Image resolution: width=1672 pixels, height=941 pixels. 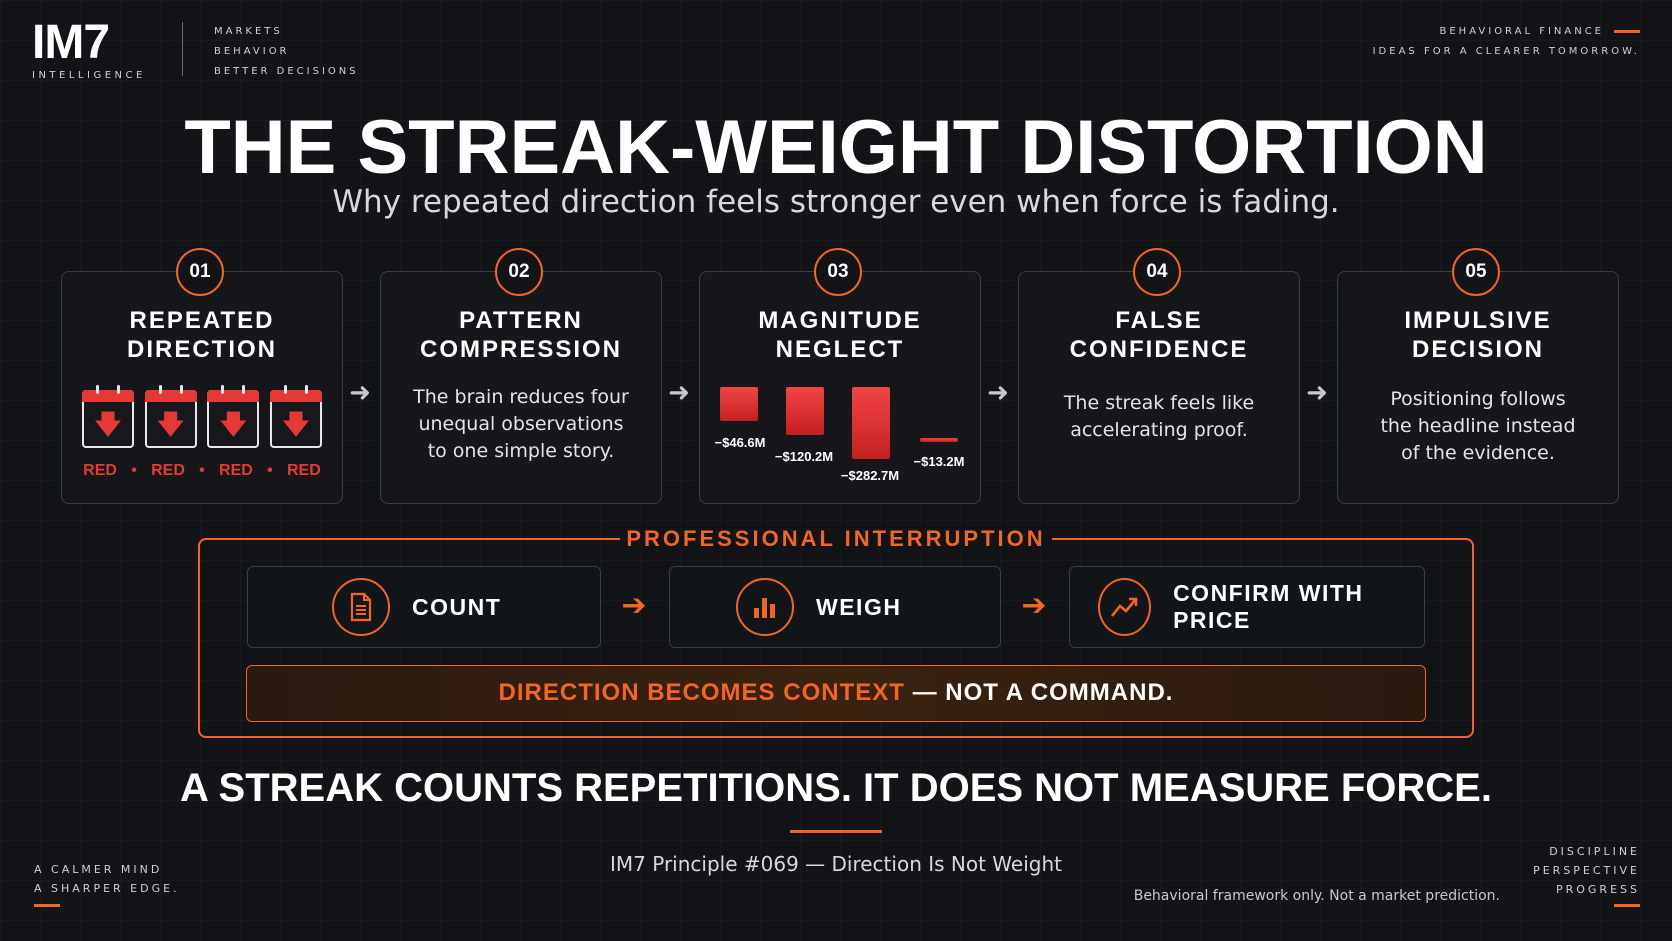 What do you see at coordinates (740, 442) in the screenshot?
I see `outflow-label: −$46.6M` at bounding box center [740, 442].